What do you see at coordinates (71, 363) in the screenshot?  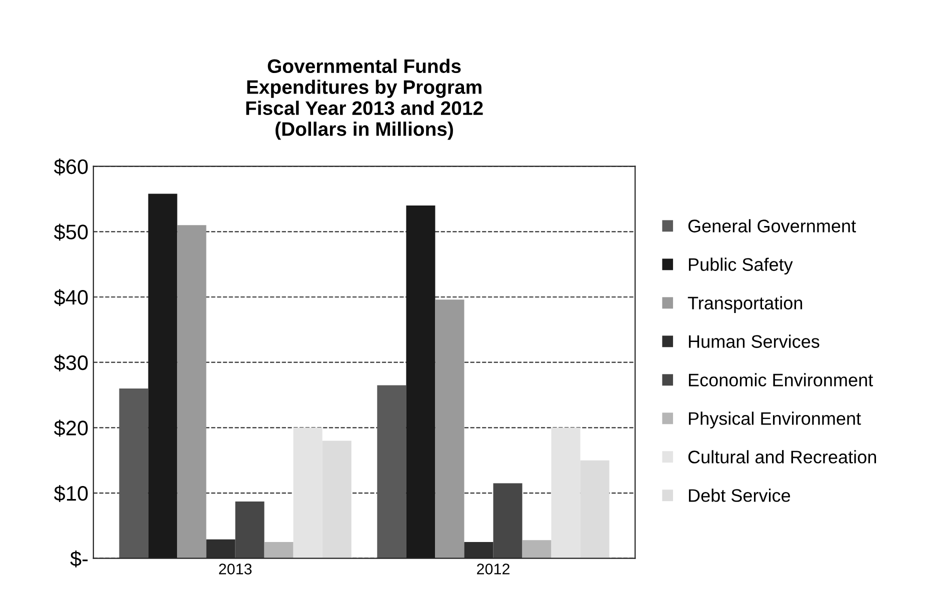 I see `y-tick-label: $30` at bounding box center [71, 363].